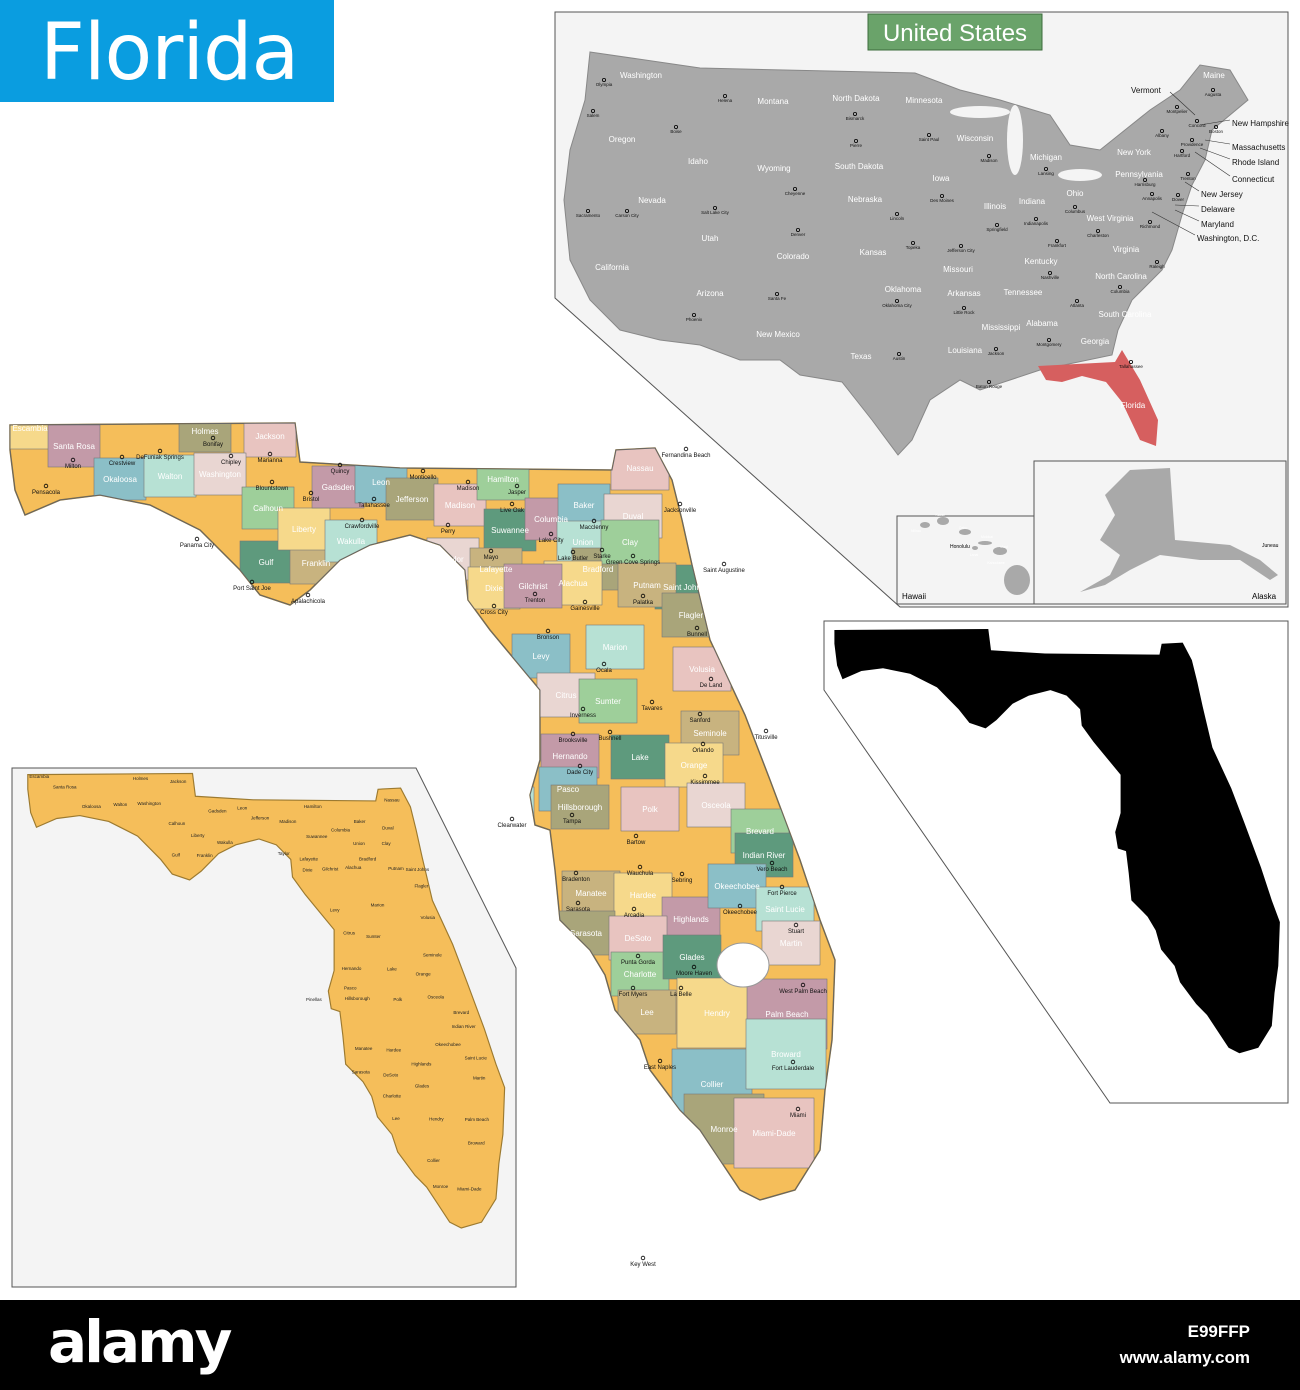 Image resolution: width=1300 pixels, height=1390 pixels. What do you see at coordinates (782, 894) in the screenshot?
I see `city-label: Fort Pierce` at bounding box center [782, 894].